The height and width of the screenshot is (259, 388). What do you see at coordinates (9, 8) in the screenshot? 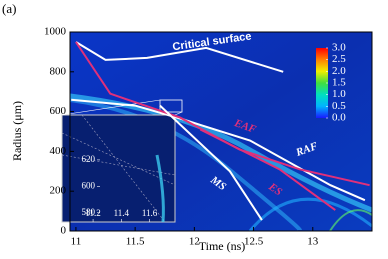
I see `panel-label: (a)` at bounding box center [9, 8].